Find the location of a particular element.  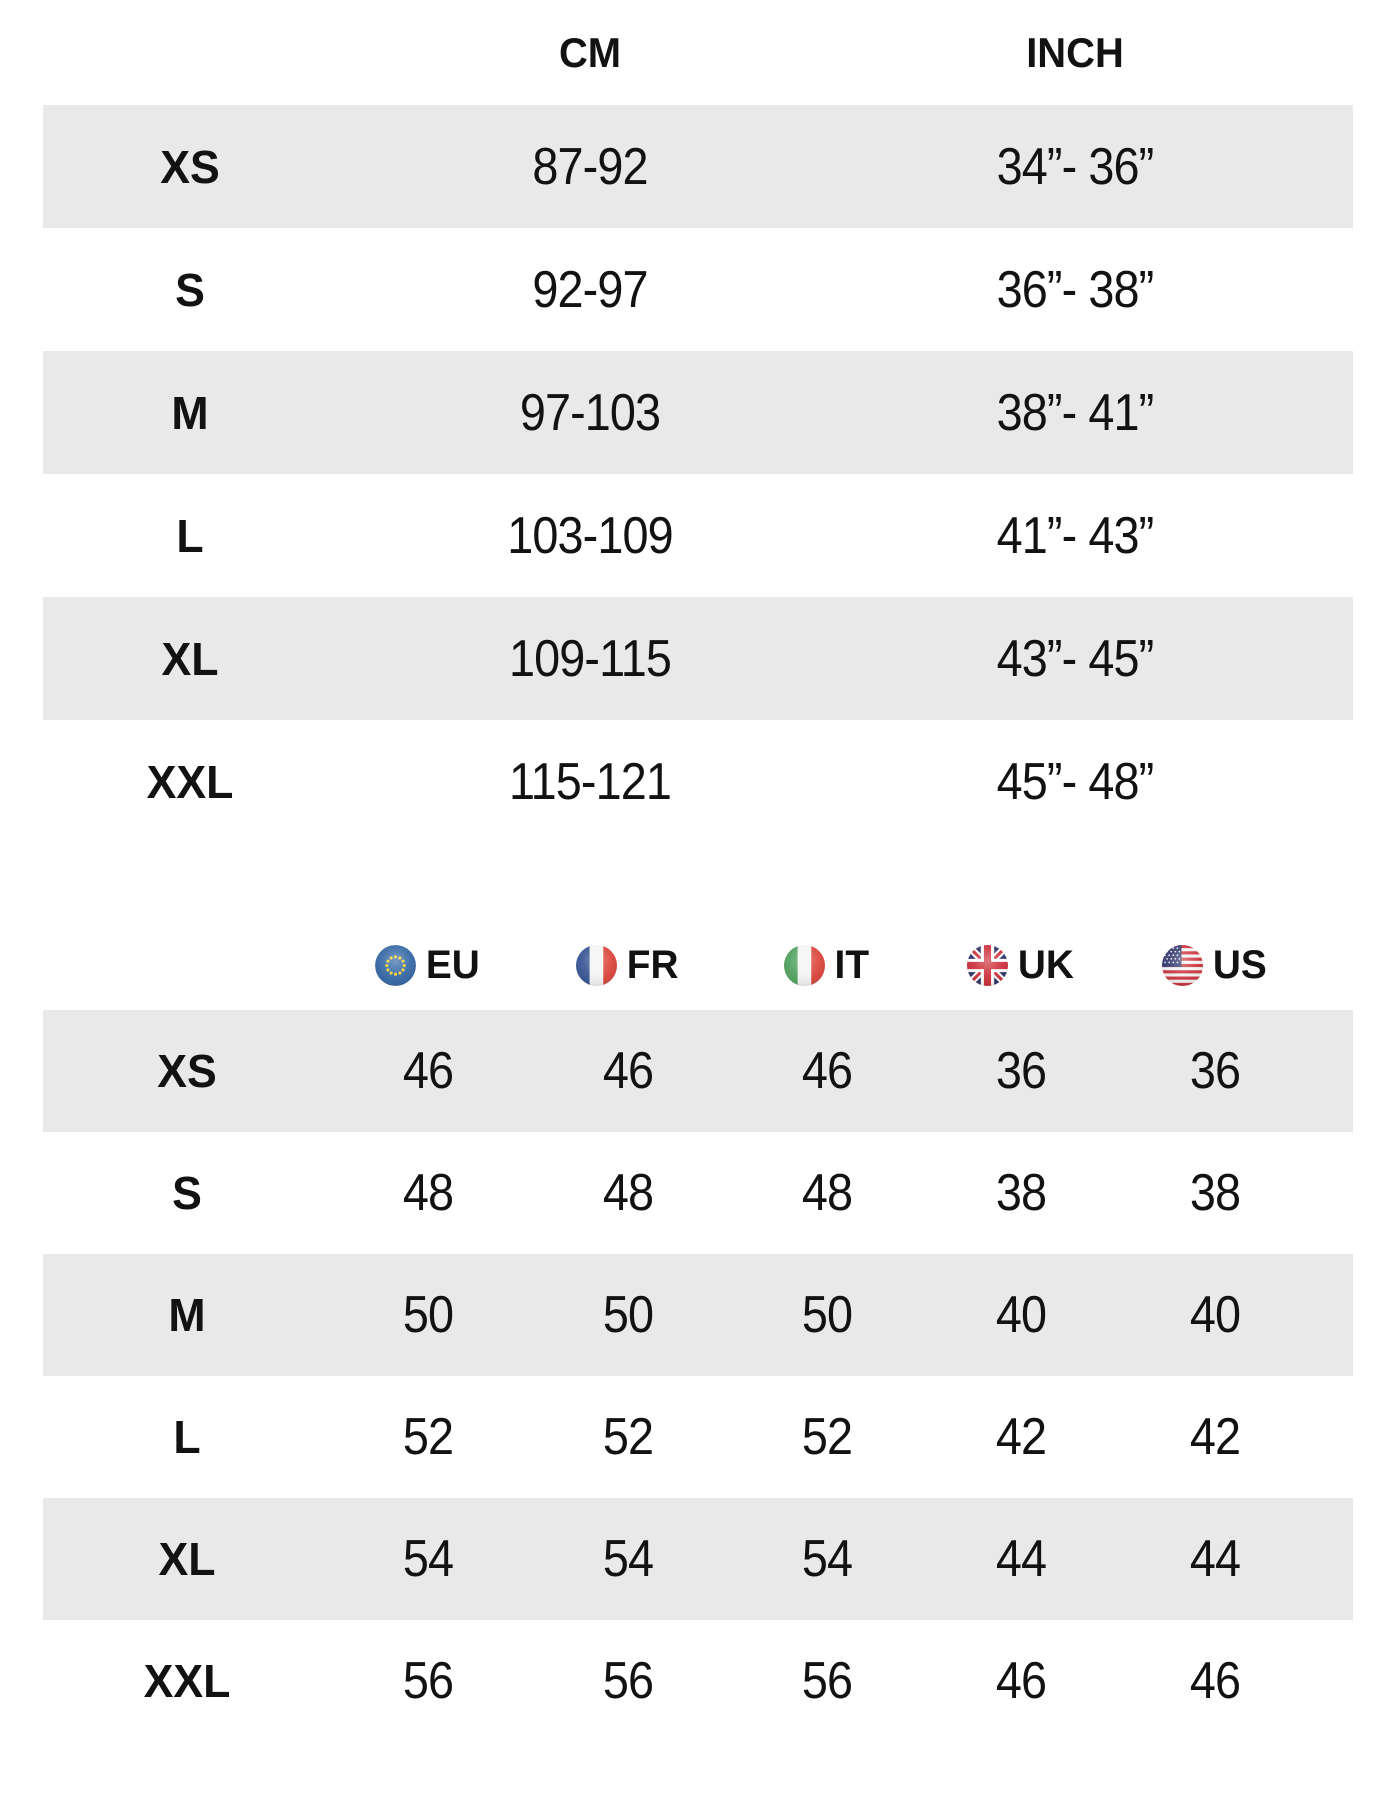

us-label: US is located at coordinates (1240, 965).